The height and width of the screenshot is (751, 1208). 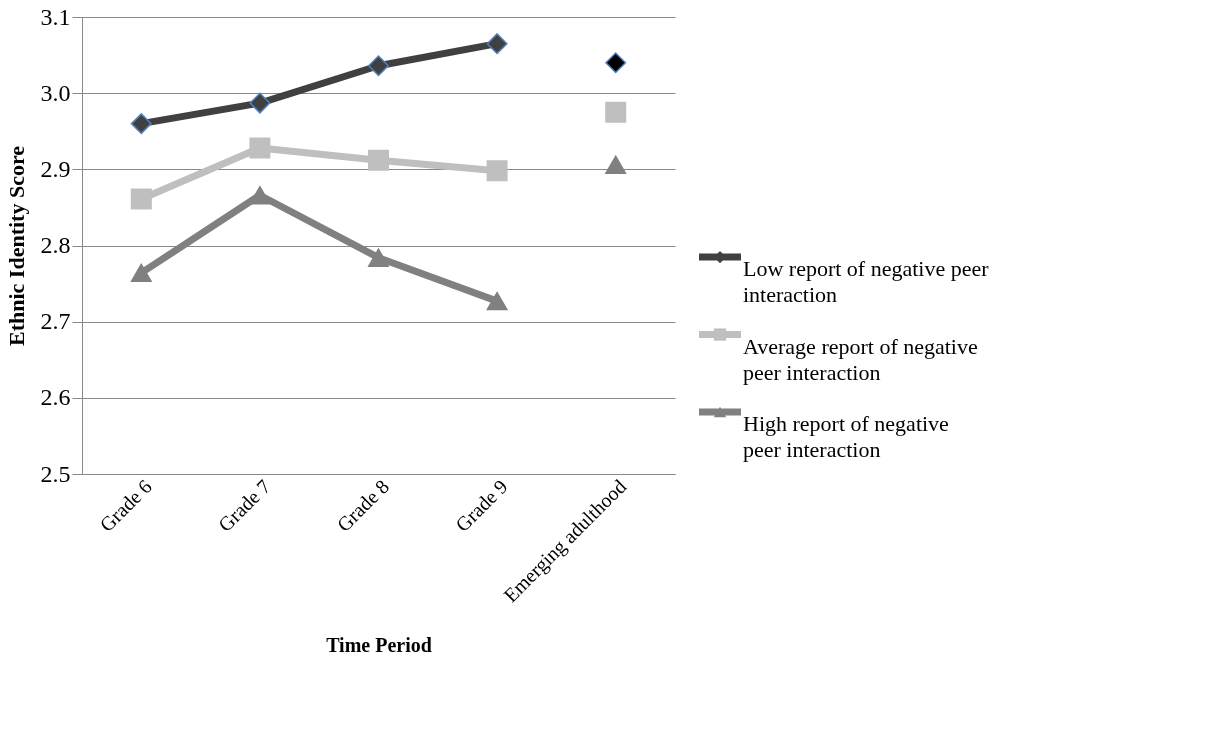 What do you see at coordinates (55, 397) in the screenshot?
I see `y-tick-label: 2.6` at bounding box center [55, 397].